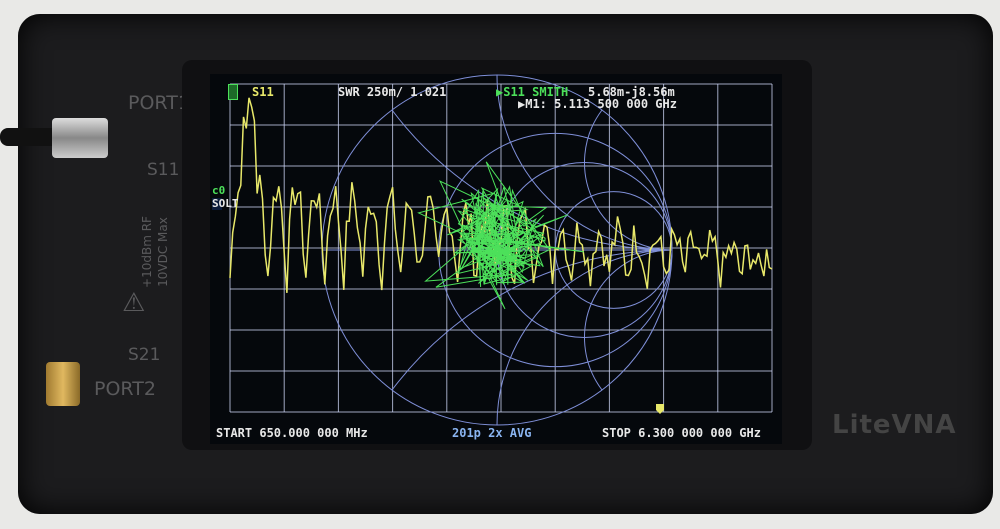 Image resolution: width=1000 pixels, height=529 pixels. What do you see at coordinates (597, 104) in the screenshot?
I see `marker-readout: ▶M1: 5.113 500 000 GHz` at bounding box center [597, 104].